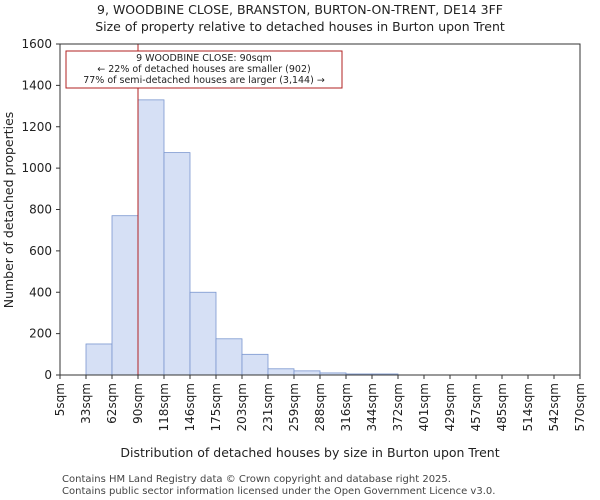 This screenshot has width=600, height=500. Describe the element at coordinates (40, 334) in the screenshot. I see `y-tick-label: 200` at that location.